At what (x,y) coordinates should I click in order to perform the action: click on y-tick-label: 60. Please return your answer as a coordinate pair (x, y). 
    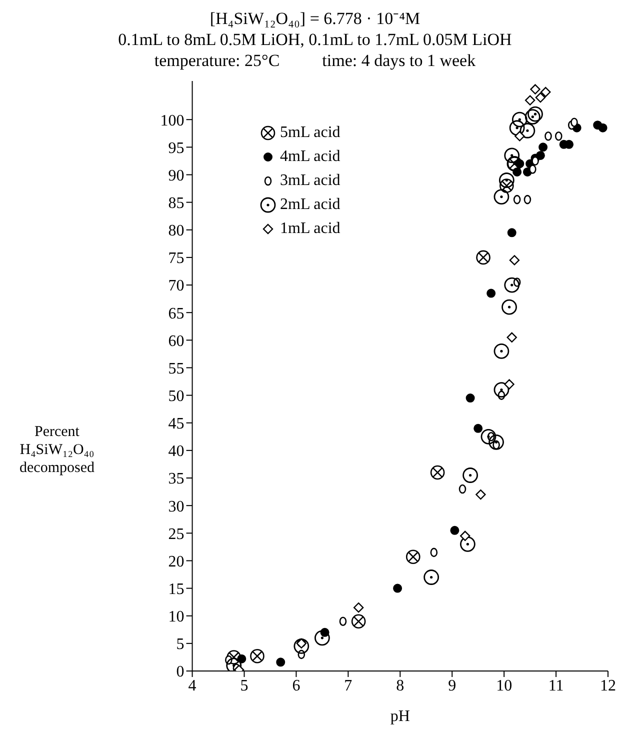
    Looking at the image, I should click on (176, 341).